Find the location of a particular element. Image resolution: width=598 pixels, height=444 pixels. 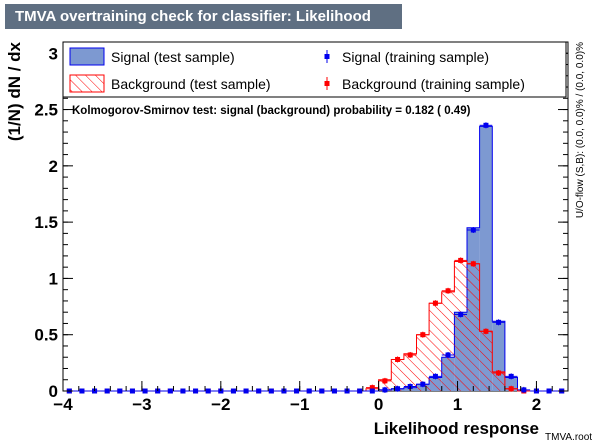

x-axis-label: Likelihood response is located at coordinates (456, 428).